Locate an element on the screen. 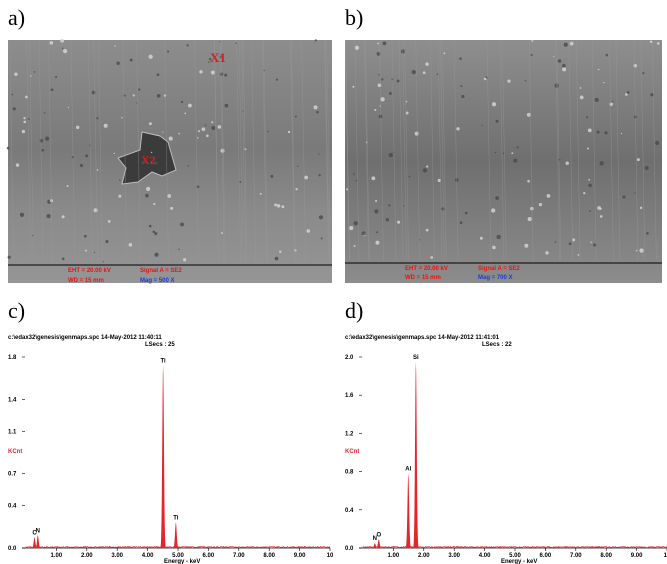 The width and height of the screenshot is (667, 564). particle is located at coordinates (147, 158).